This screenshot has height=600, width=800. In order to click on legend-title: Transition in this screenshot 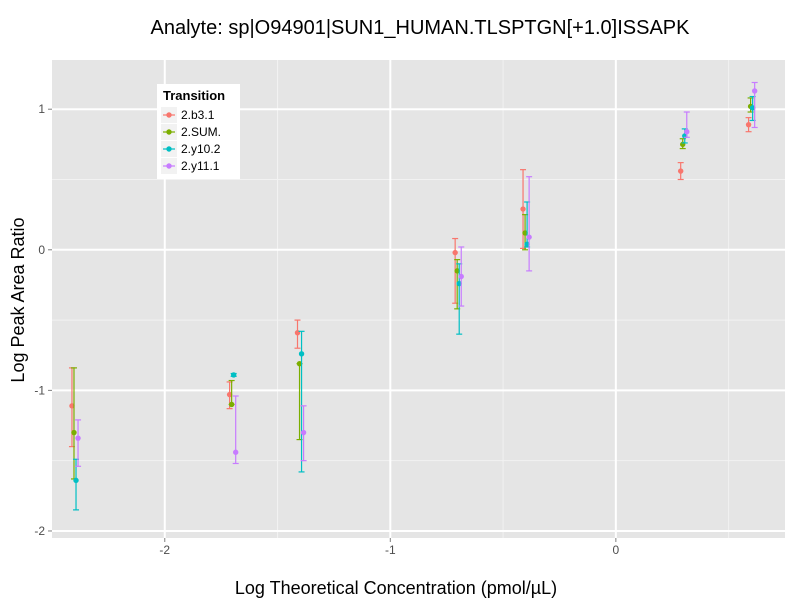, I will do `click(194, 95)`.